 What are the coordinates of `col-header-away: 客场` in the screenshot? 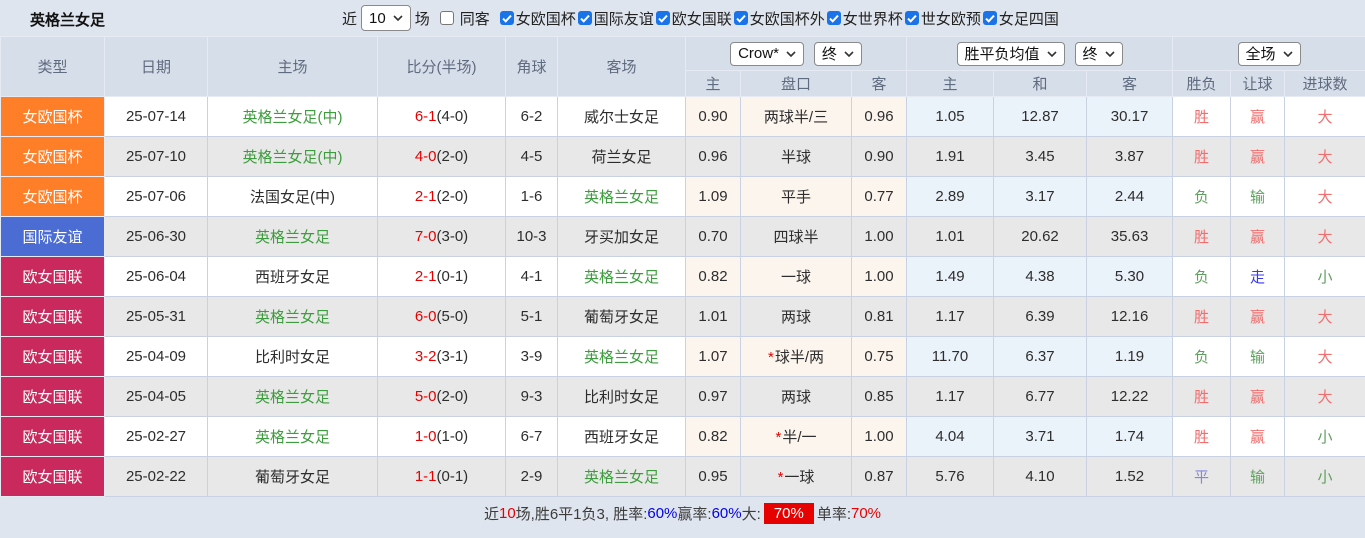 It's located at (621, 66).